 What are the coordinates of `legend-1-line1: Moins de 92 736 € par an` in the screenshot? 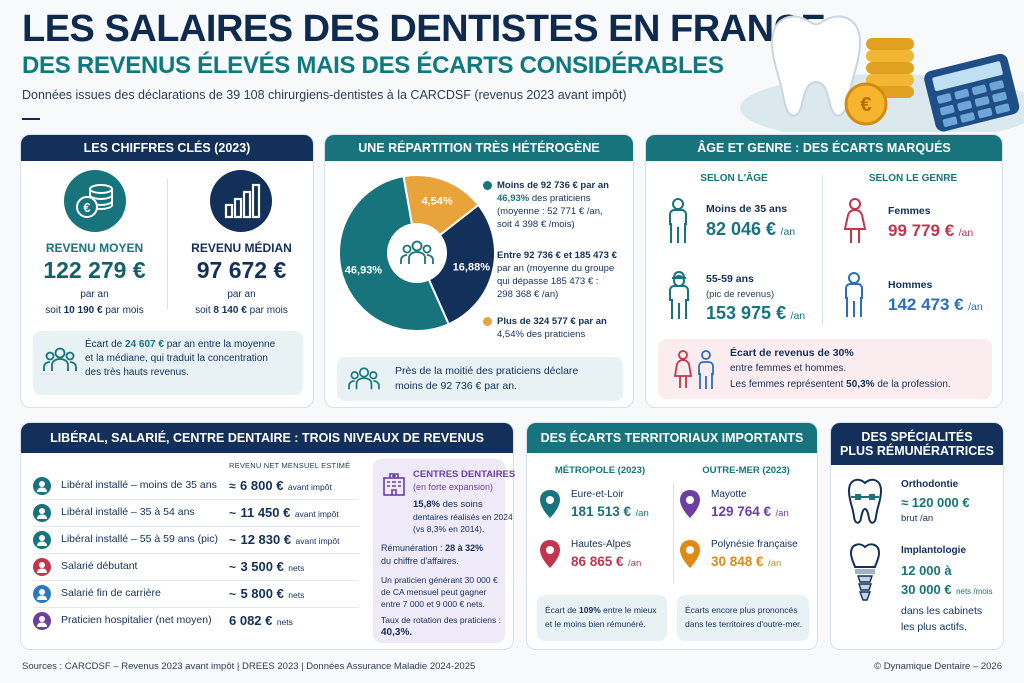 It's located at (553, 185).